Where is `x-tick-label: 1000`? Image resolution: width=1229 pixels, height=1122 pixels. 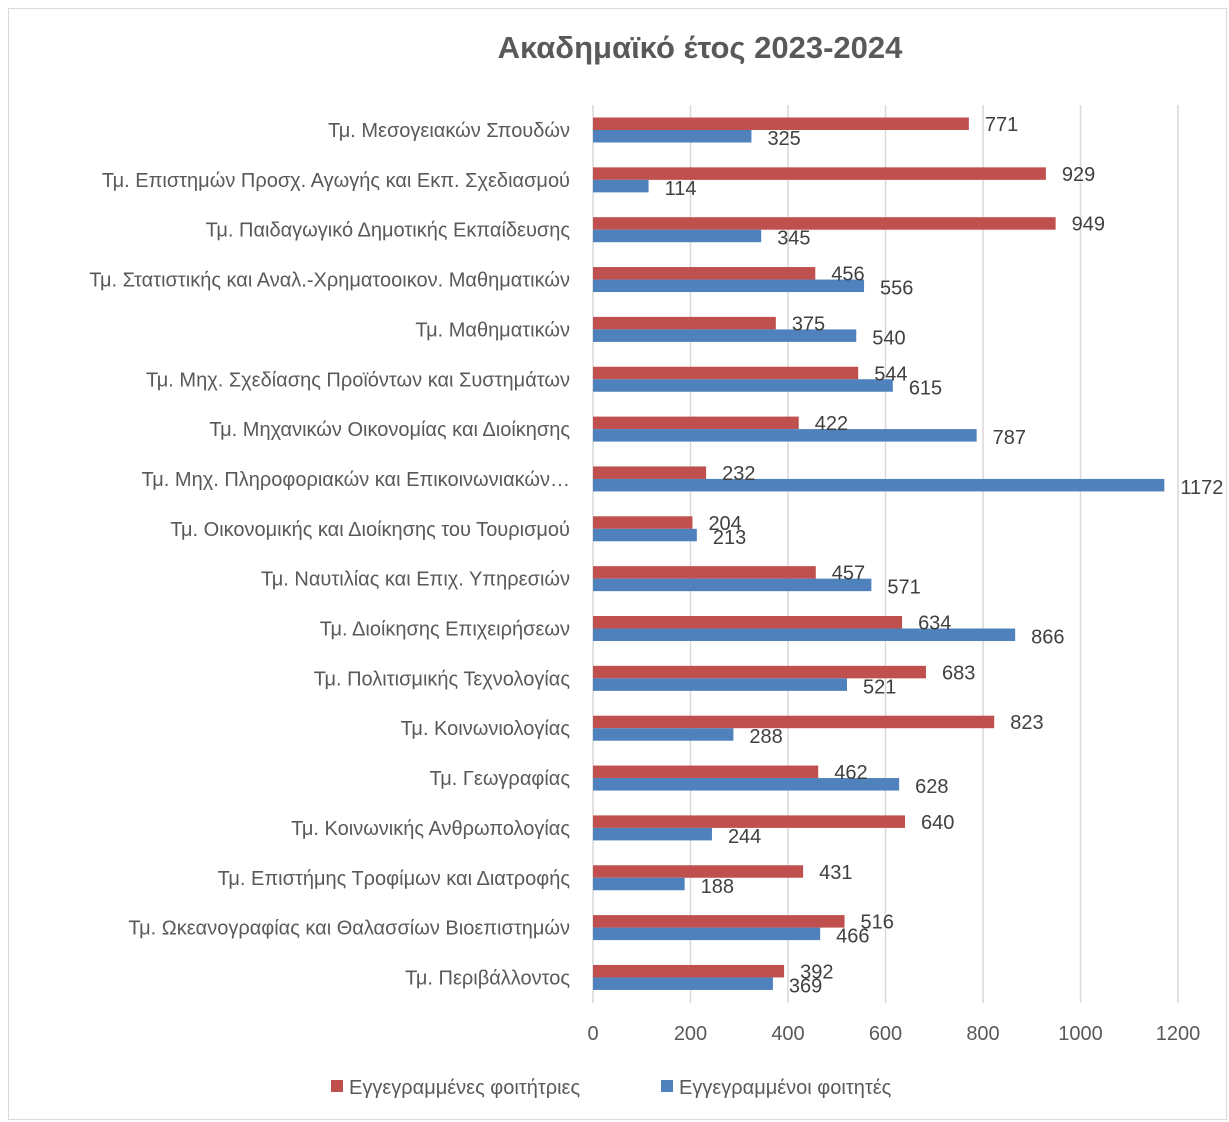
x-tick-label: 1000 is located at coordinates (1080, 1034).